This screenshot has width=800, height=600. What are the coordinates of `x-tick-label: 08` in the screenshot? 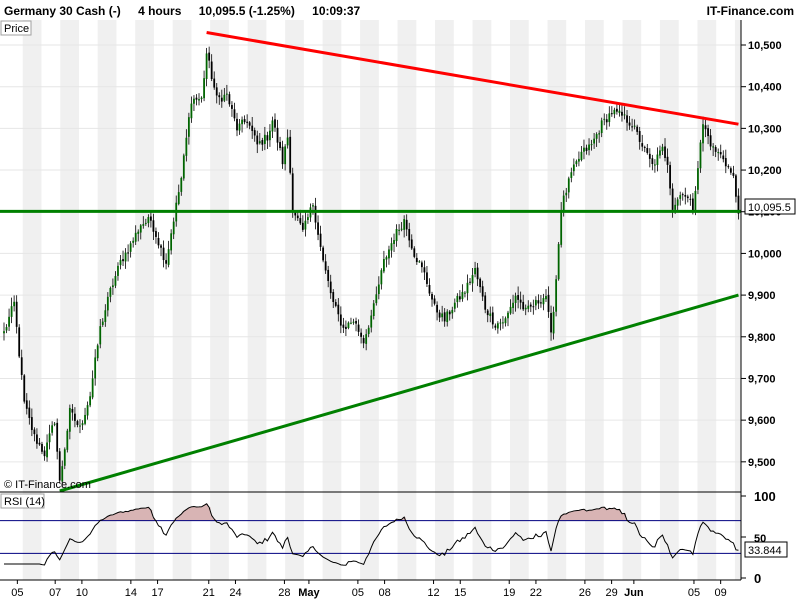 It's located at (384, 593).